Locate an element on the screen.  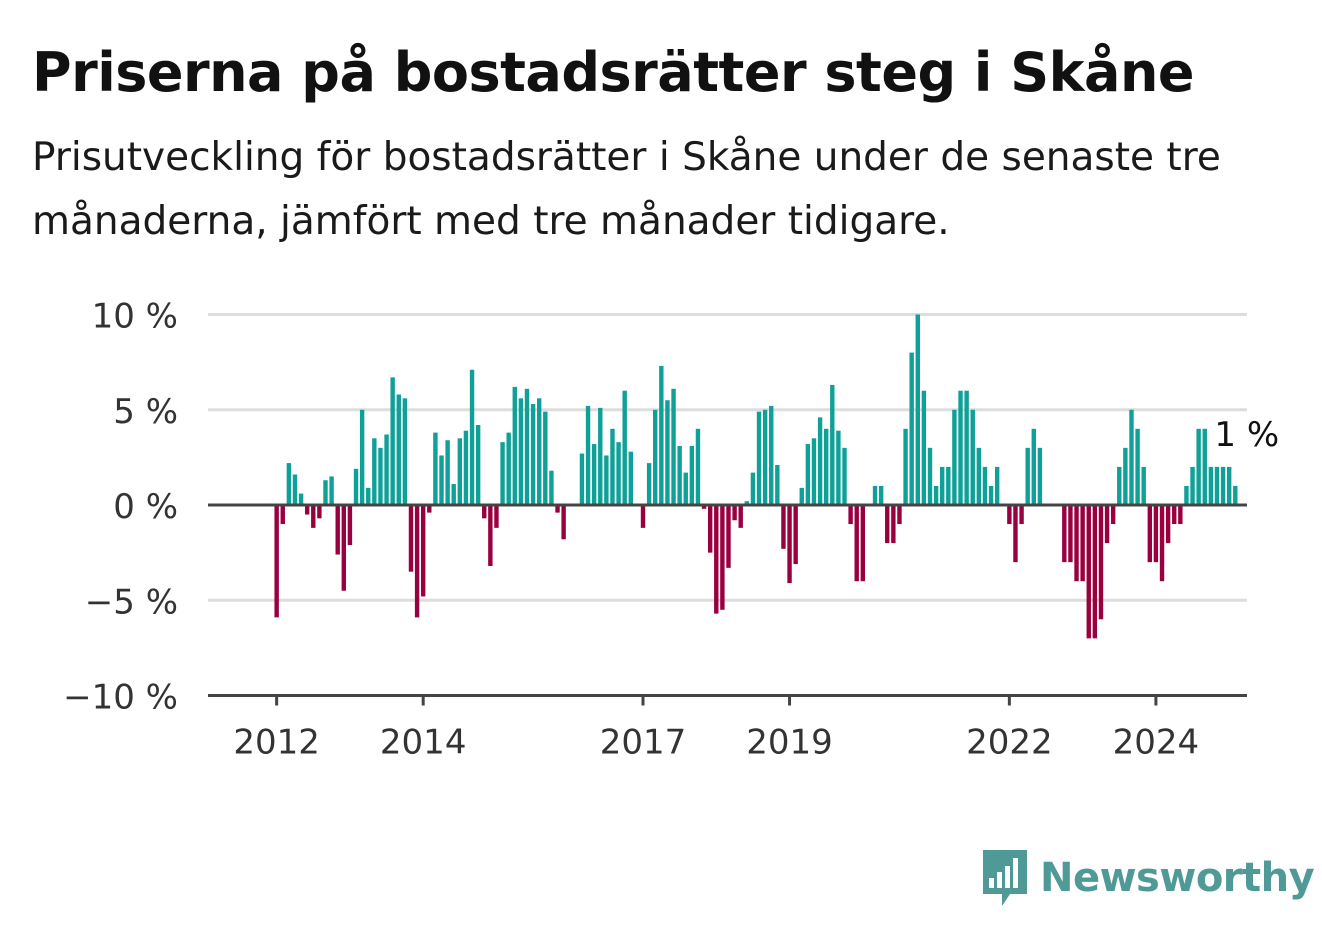
y-tick-label: 0 % is located at coordinates (145, 507).